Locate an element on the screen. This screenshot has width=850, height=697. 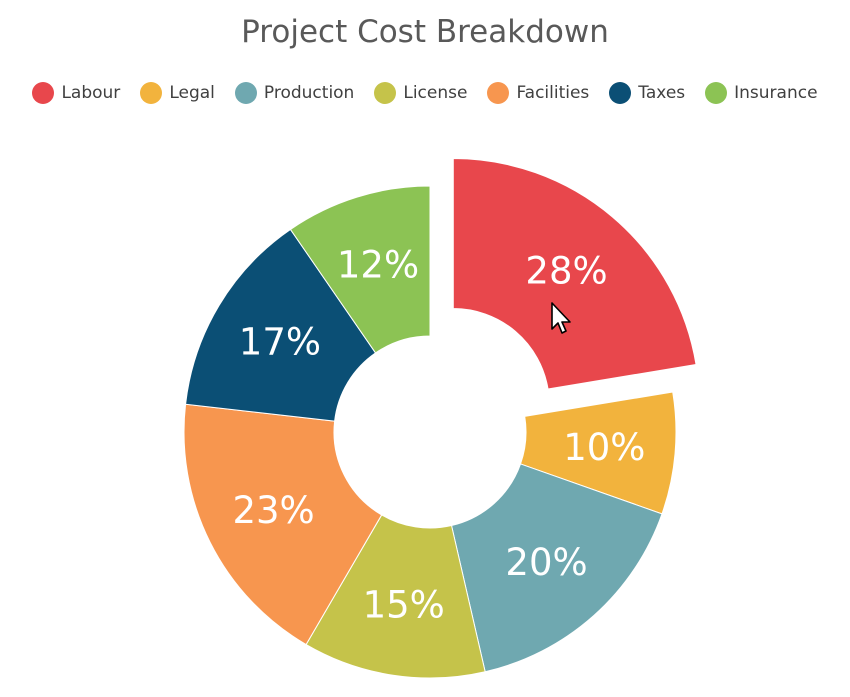
slice-data-label: 28% is located at coordinates (566, 271).